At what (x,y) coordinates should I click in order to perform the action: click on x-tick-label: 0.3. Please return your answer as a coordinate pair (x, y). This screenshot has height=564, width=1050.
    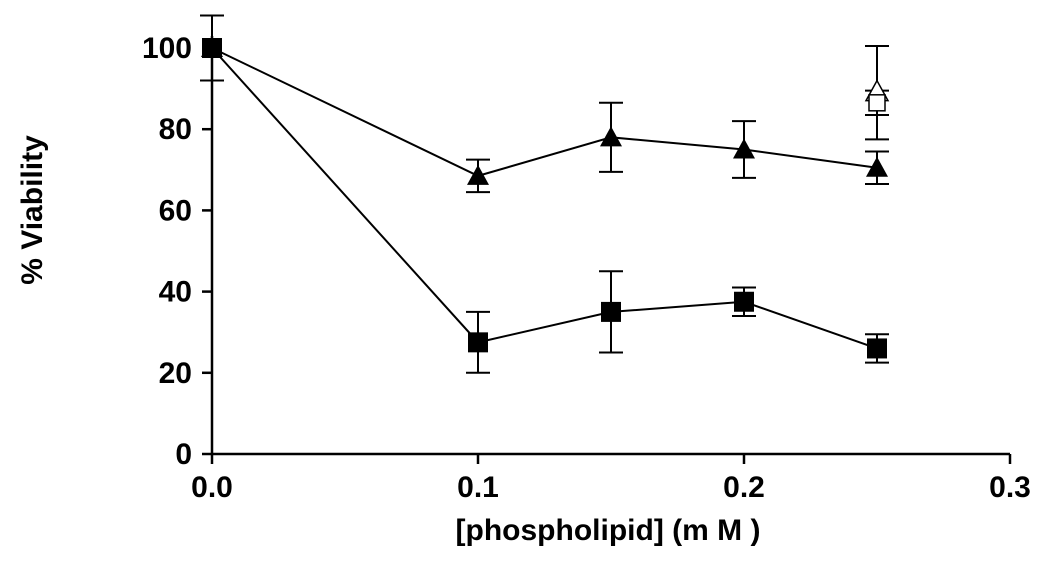
    Looking at the image, I should click on (1010, 487).